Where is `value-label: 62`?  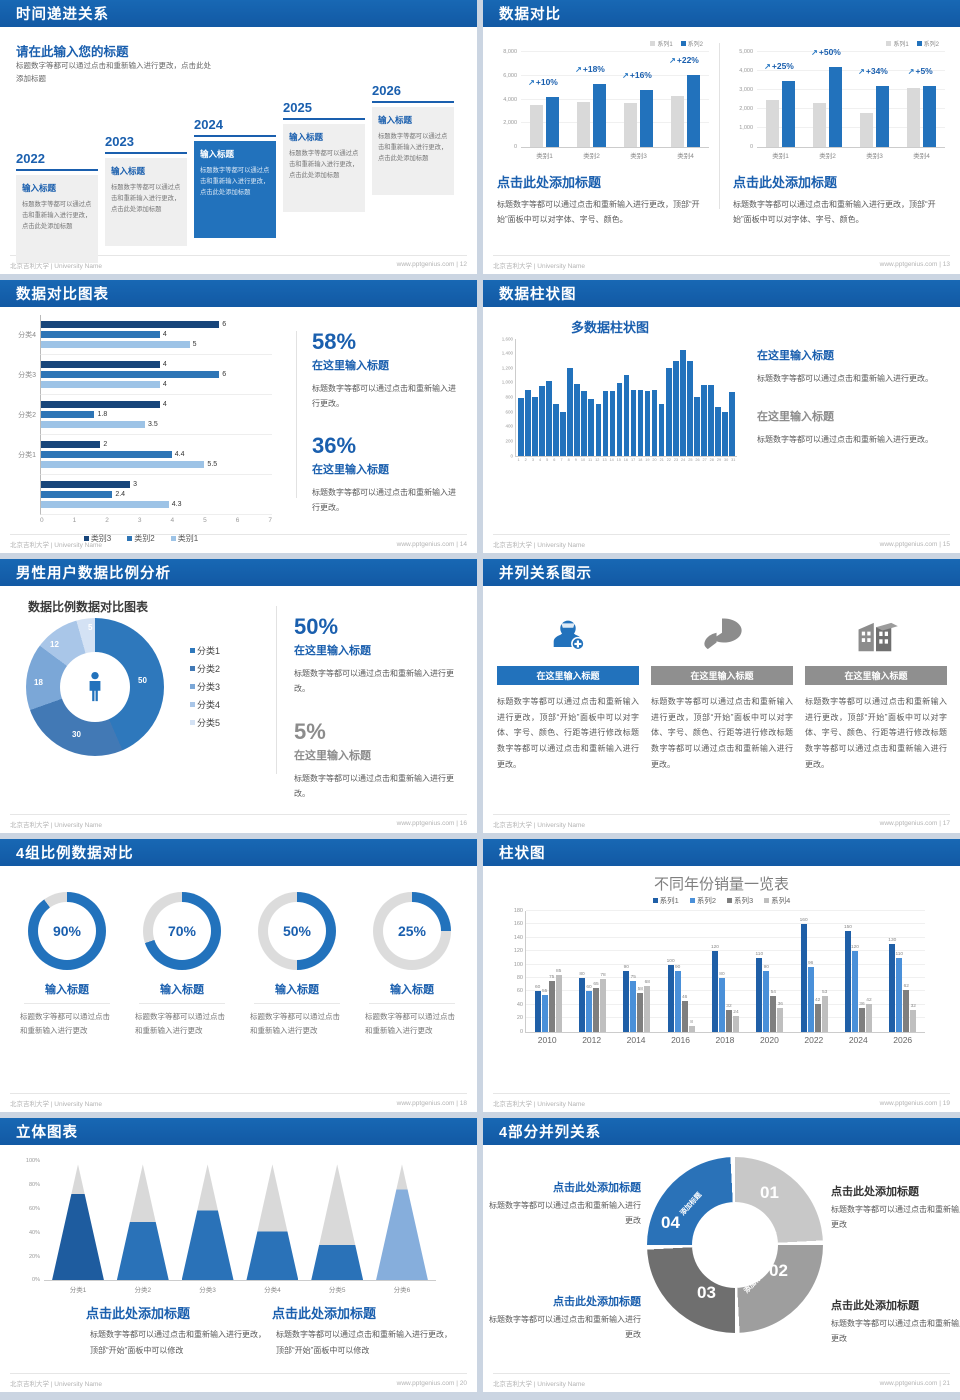
value-label: 62 is located at coordinates (906, 987).